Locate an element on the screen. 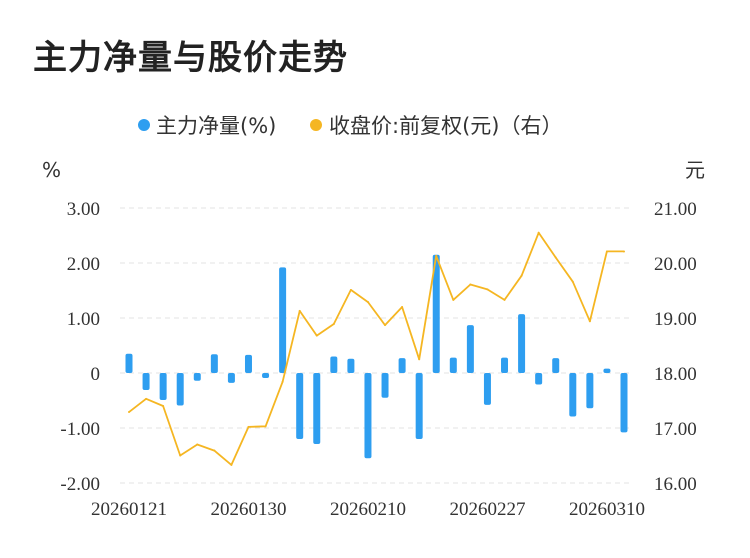 Image resolution: width=750 pixels, height=558 pixels. x-axis-tick-label: 20260130 is located at coordinates (248, 509).